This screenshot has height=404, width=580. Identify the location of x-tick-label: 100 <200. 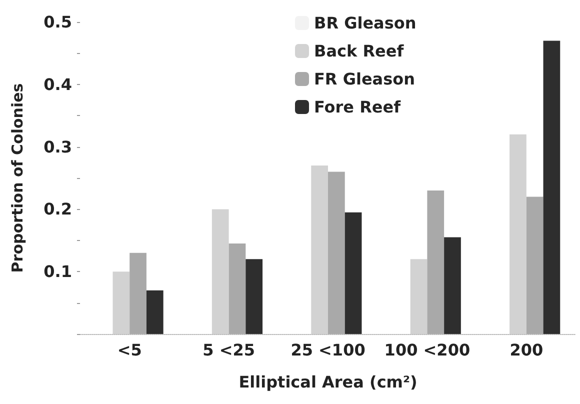
(427, 350).